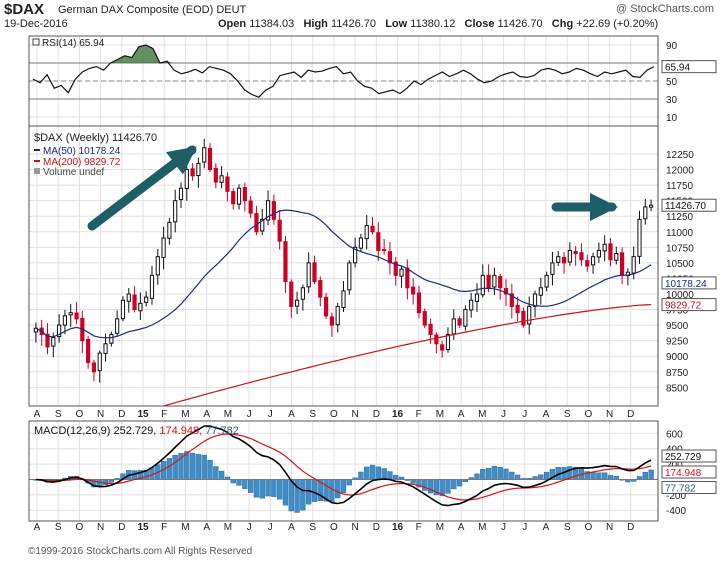 The image size is (720, 568). What do you see at coordinates (37, 414) in the screenshot?
I see `price-x-label: A` at bounding box center [37, 414].